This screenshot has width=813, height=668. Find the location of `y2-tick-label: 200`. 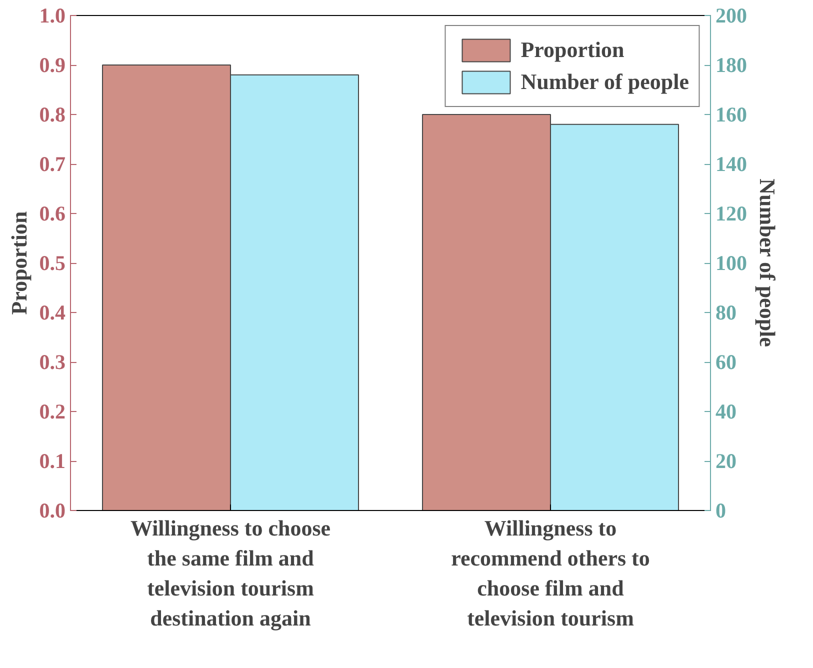

y2-tick-label: 200 is located at coordinates (731, 16).